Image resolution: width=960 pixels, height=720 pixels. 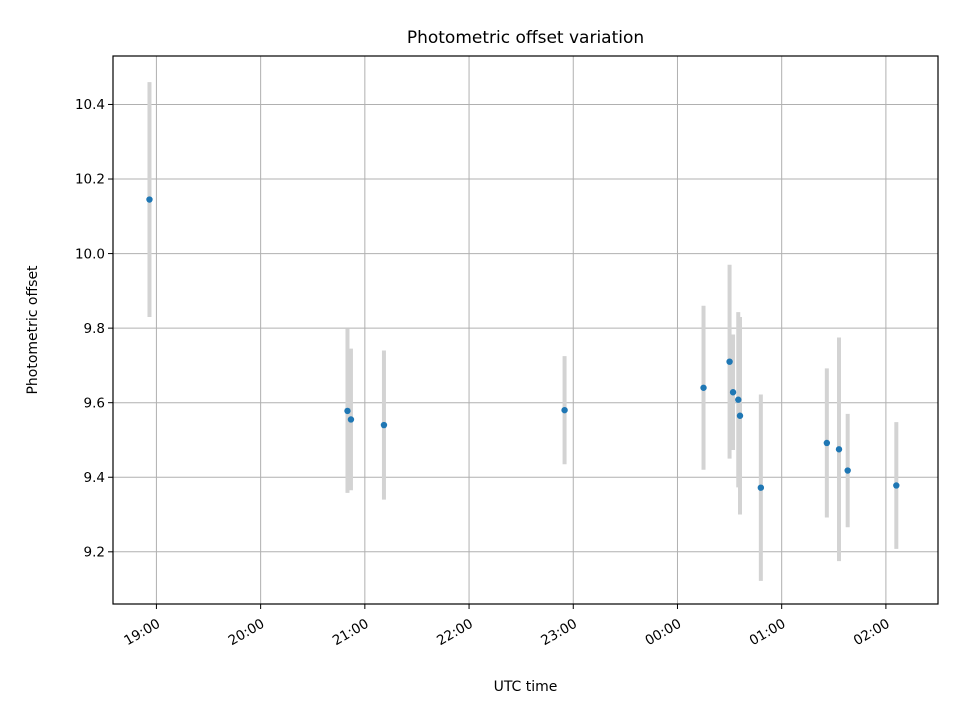 What do you see at coordinates (664, 632) in the screenshot?
I see `x-tick-label: 00:00` at bounding box center [664, 632].